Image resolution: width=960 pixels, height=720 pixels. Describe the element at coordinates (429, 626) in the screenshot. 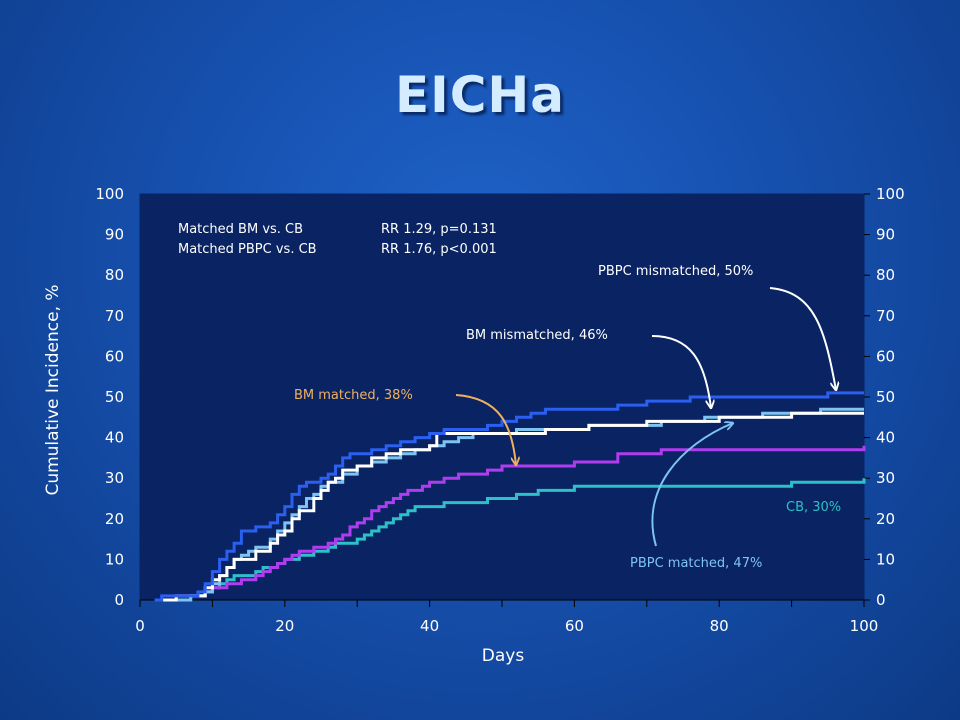

I see `x-tick-label: 40` at that location.